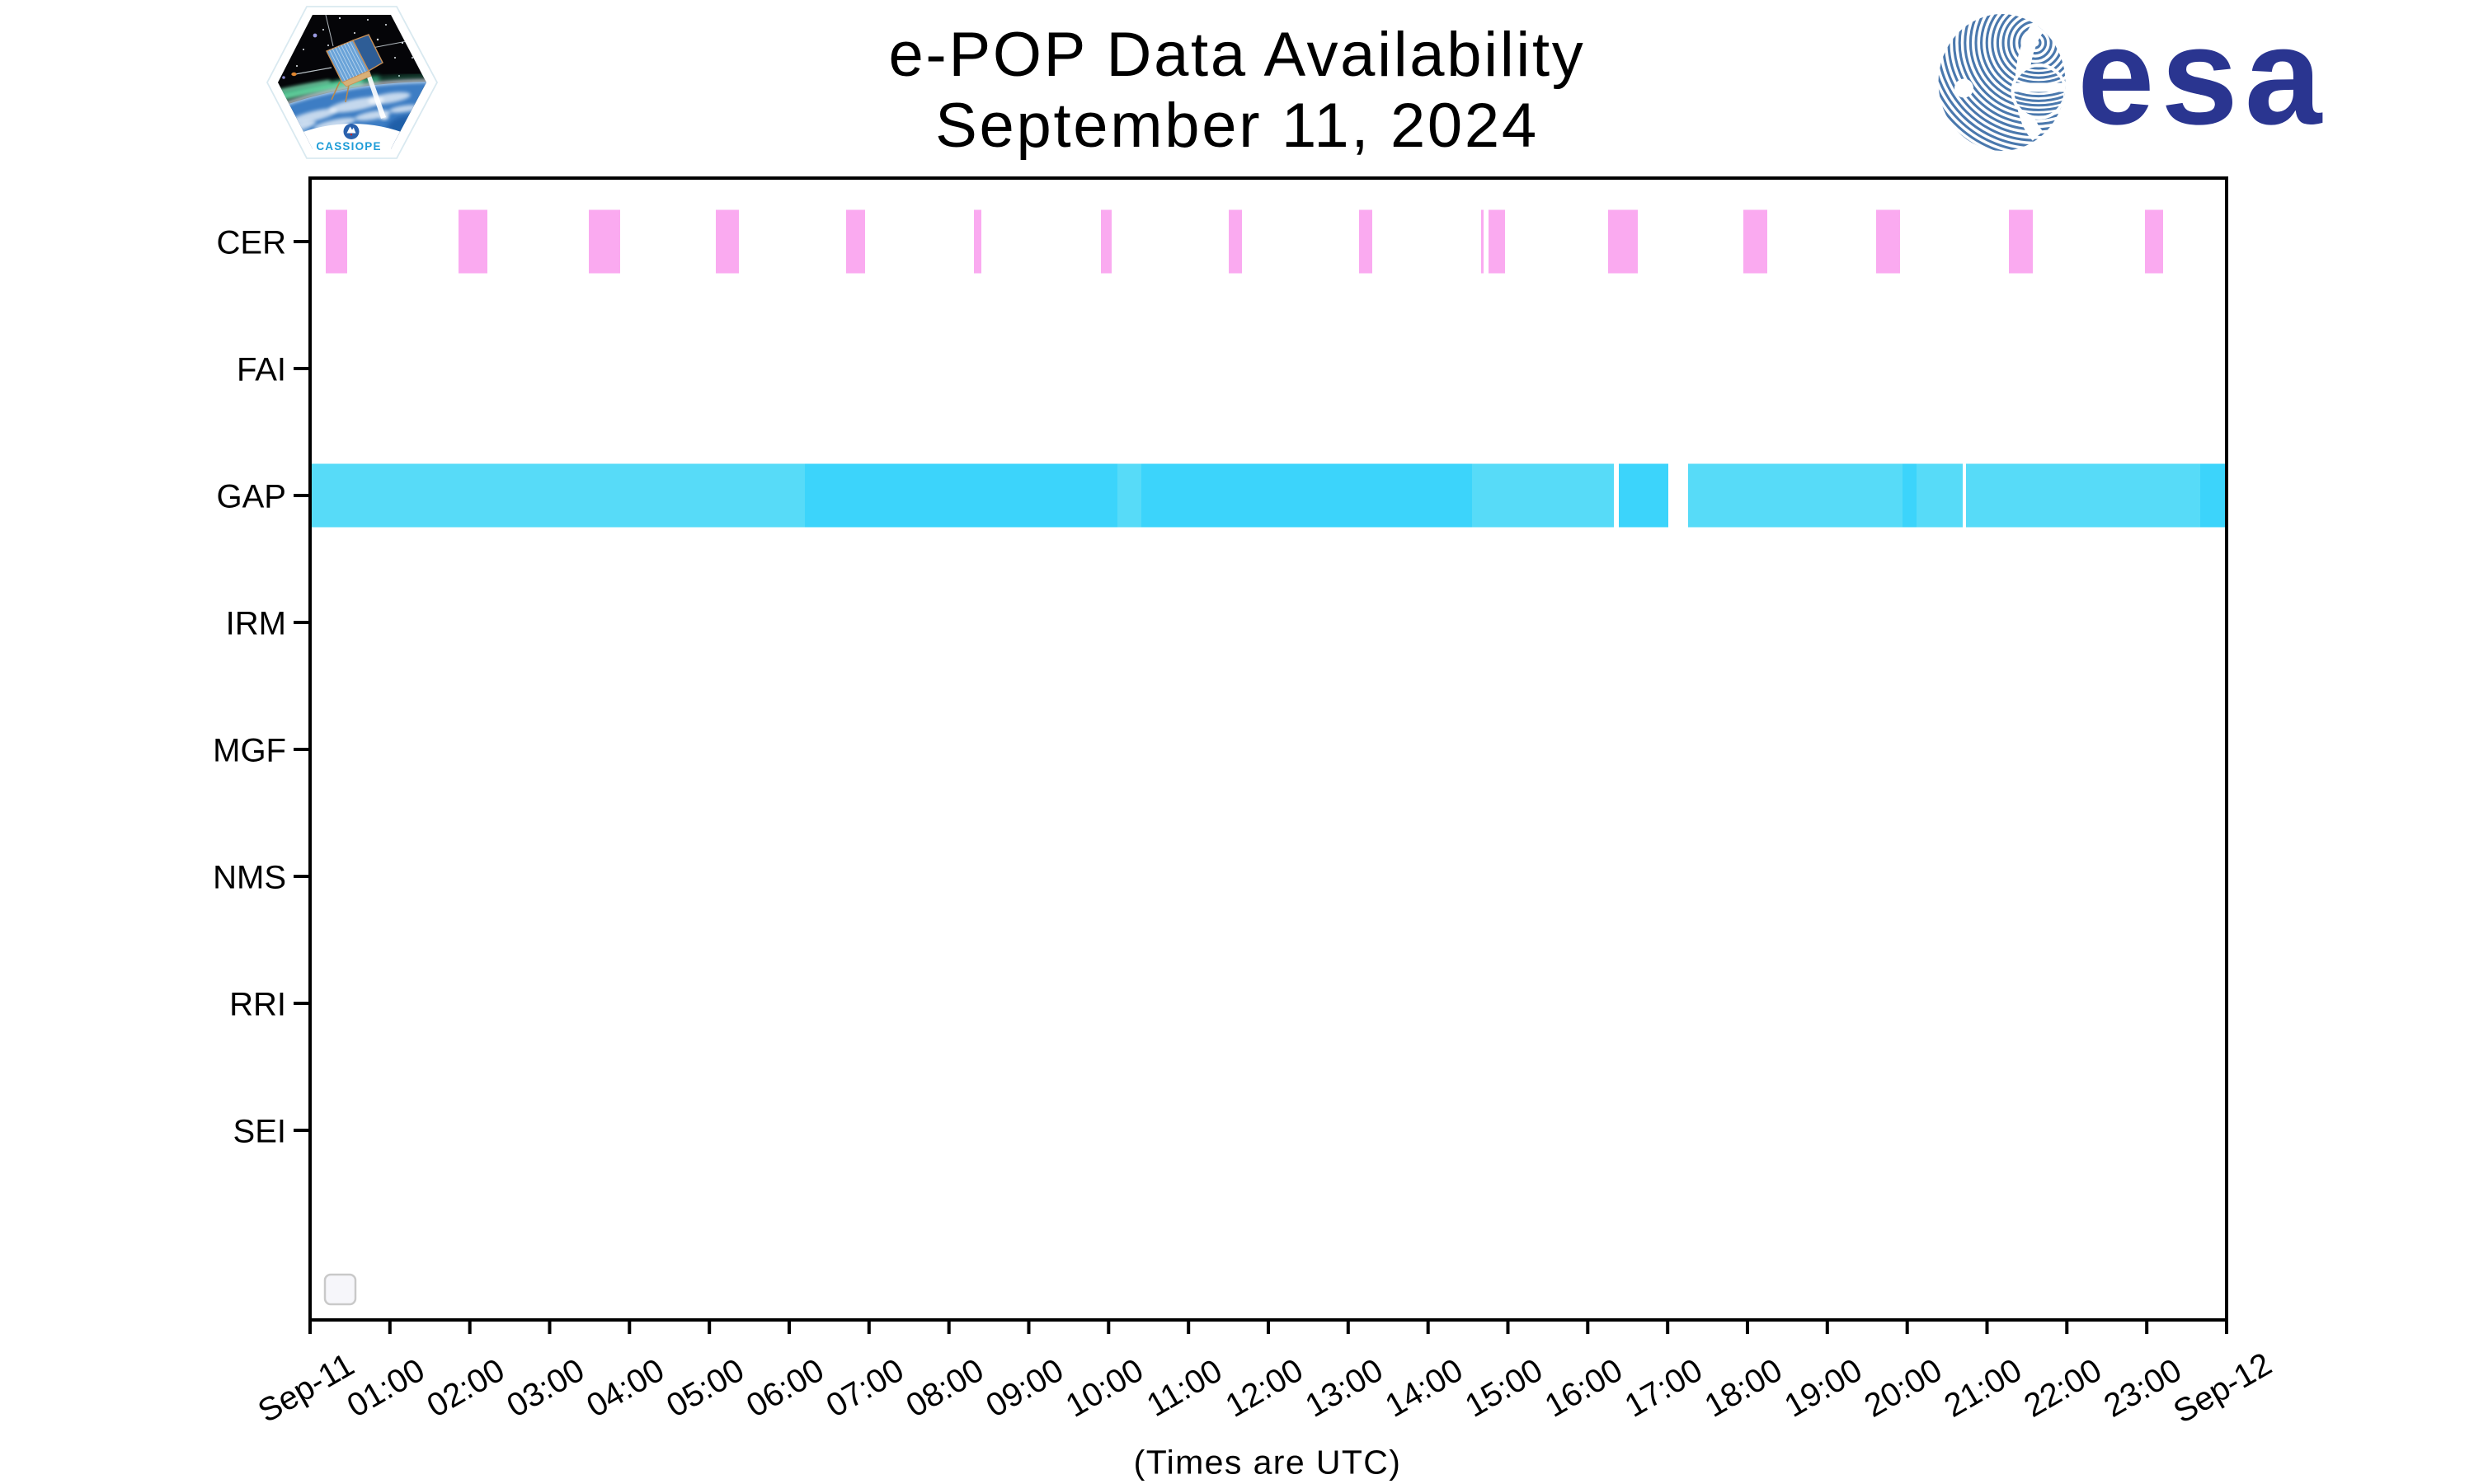  I want to click on svg-text: IRM, so click(256, 624).